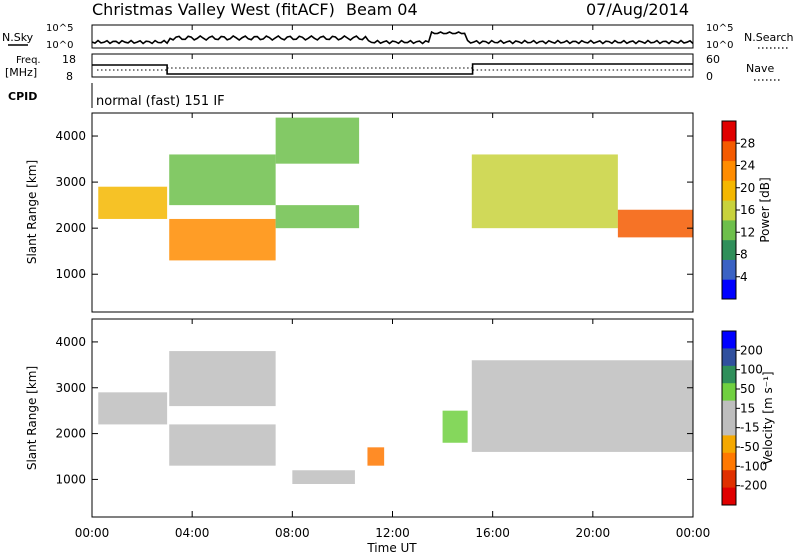  I want to click on colorbar-tick-label-2: 12, so click(747, 232).